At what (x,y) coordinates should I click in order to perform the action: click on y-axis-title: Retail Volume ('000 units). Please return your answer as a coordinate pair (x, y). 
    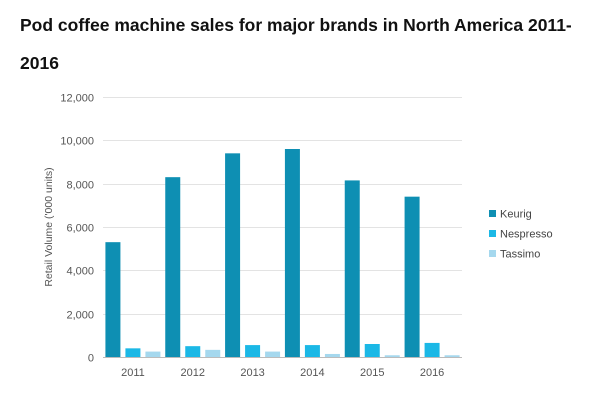
    Looking at the image, I should click on (49, 226).